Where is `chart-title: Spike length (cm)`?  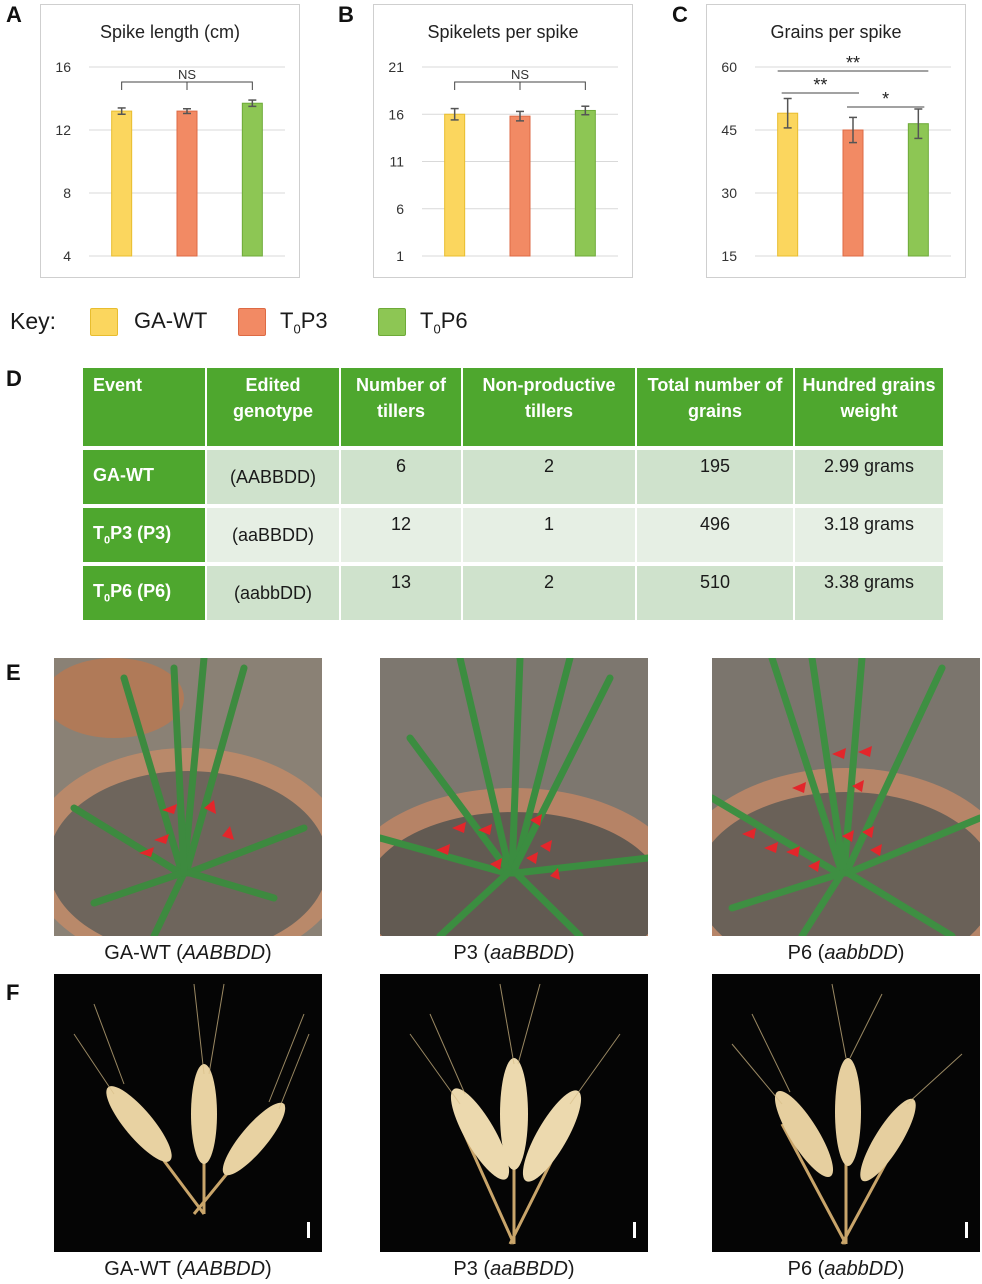 chart-title: Spike length (cm) is located at coordinates (170, 32).